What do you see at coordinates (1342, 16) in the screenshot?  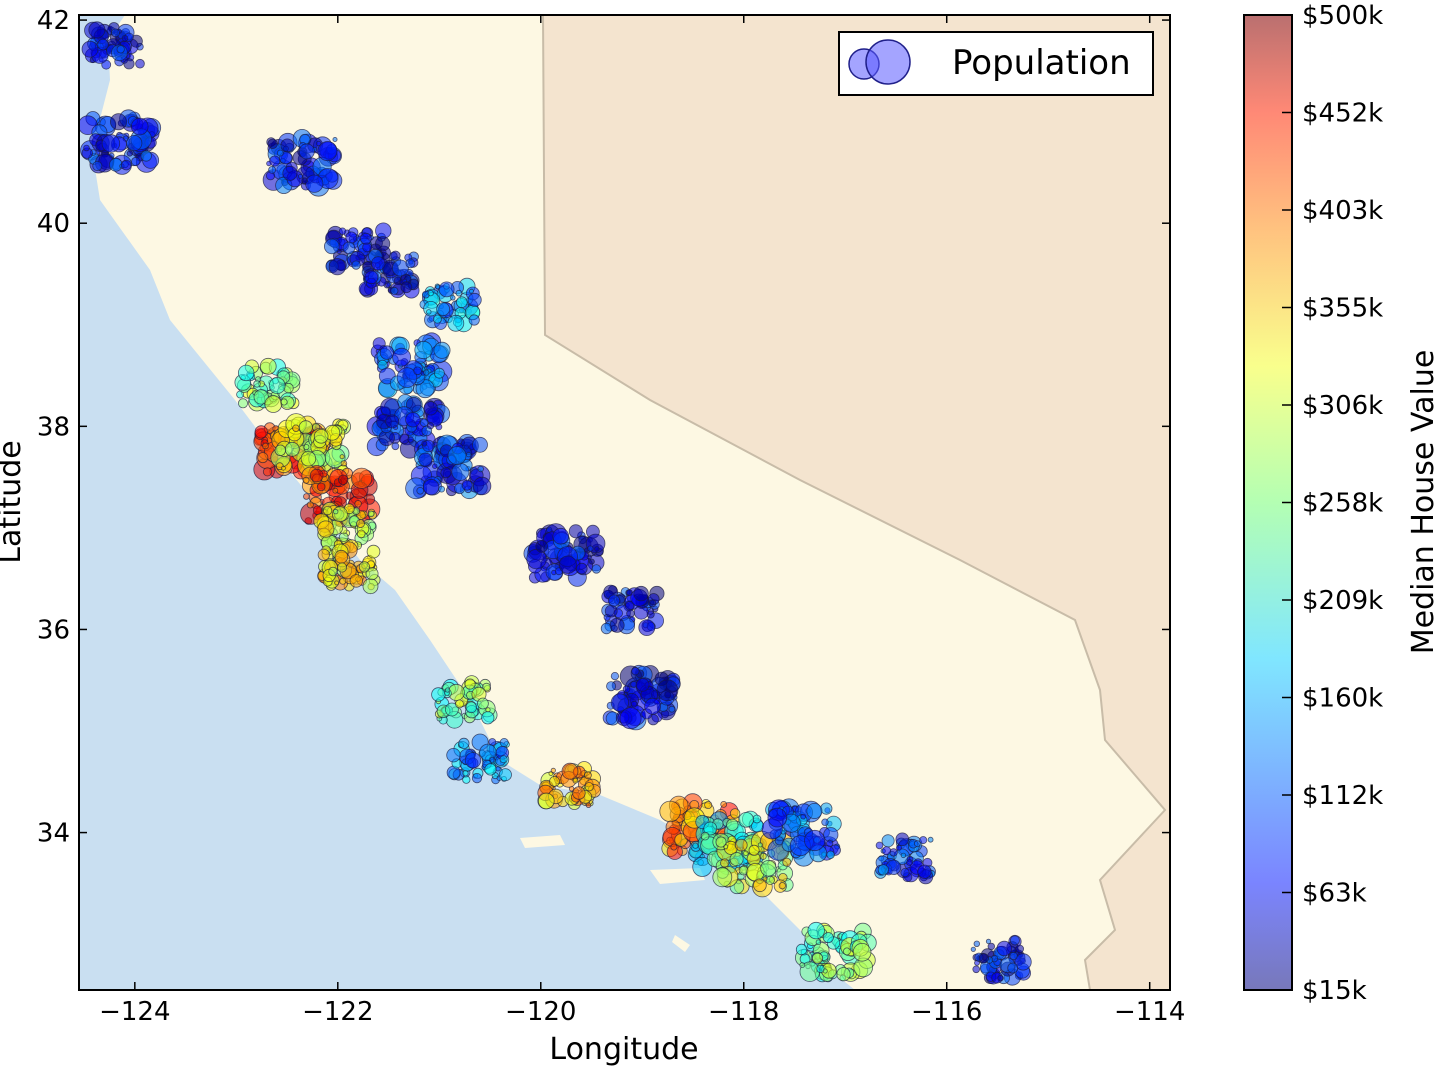 I see `colorbar-tick-label: $500k` at bounding box center [1342, 16].